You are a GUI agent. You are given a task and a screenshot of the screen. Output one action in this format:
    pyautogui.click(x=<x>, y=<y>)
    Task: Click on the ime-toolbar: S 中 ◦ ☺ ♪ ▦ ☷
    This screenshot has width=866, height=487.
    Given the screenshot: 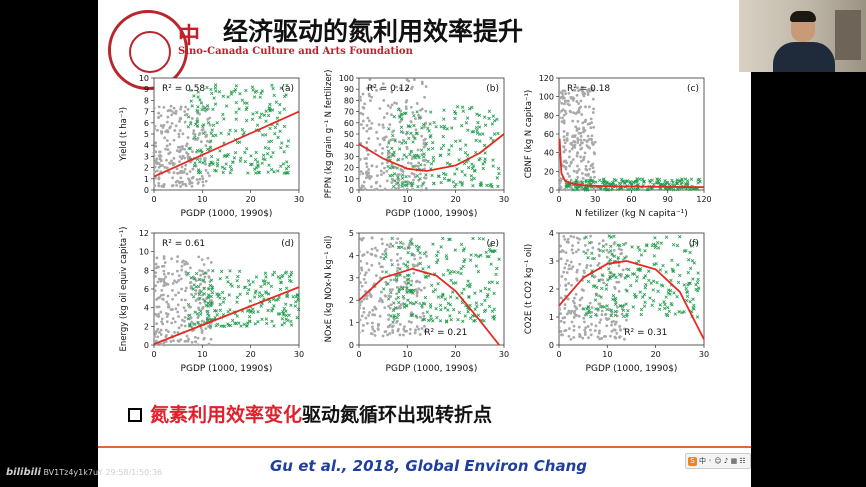 What is the action you would take?
    pyautogui.click(x=718, y=461)
    